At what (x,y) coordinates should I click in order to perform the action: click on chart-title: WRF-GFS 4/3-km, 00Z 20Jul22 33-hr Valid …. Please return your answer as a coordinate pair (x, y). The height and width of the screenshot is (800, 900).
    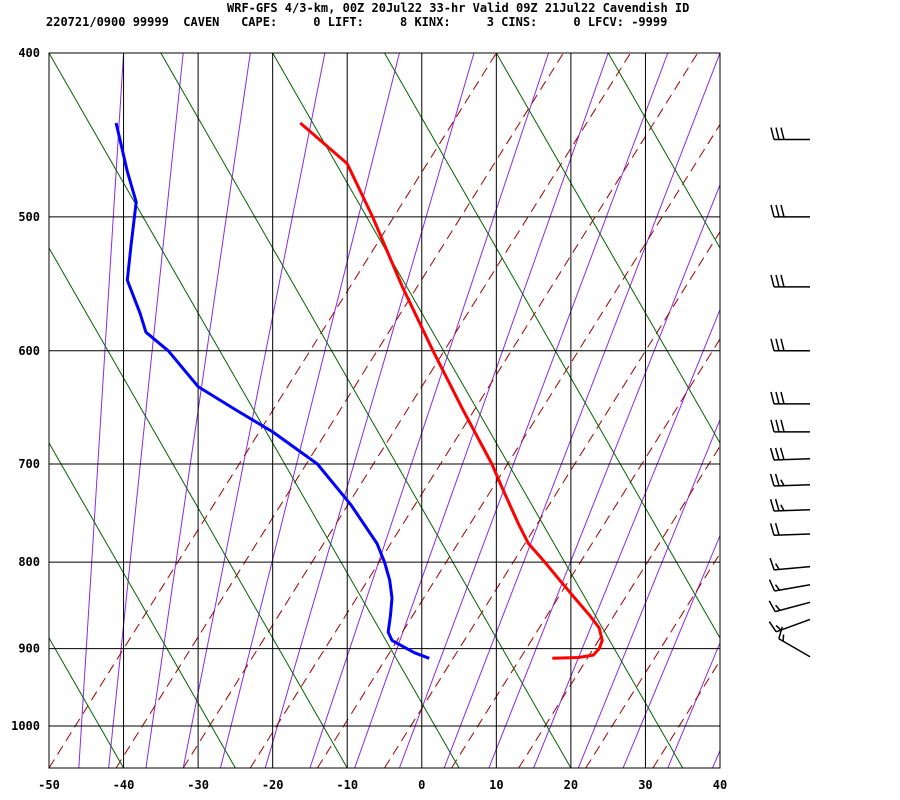
    Looking at the image, I should click on (458, 8).